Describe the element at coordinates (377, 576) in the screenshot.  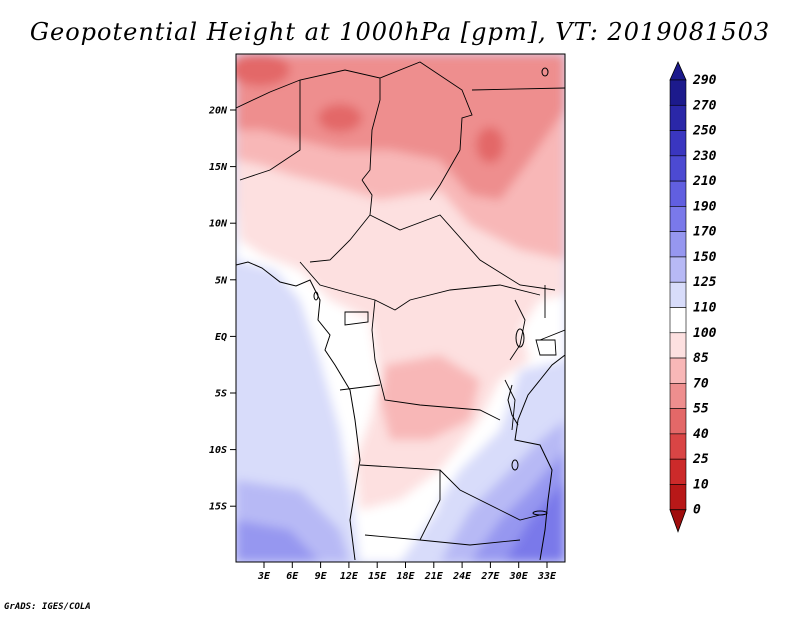
I see `lon-tick-label: 15E` at that location.